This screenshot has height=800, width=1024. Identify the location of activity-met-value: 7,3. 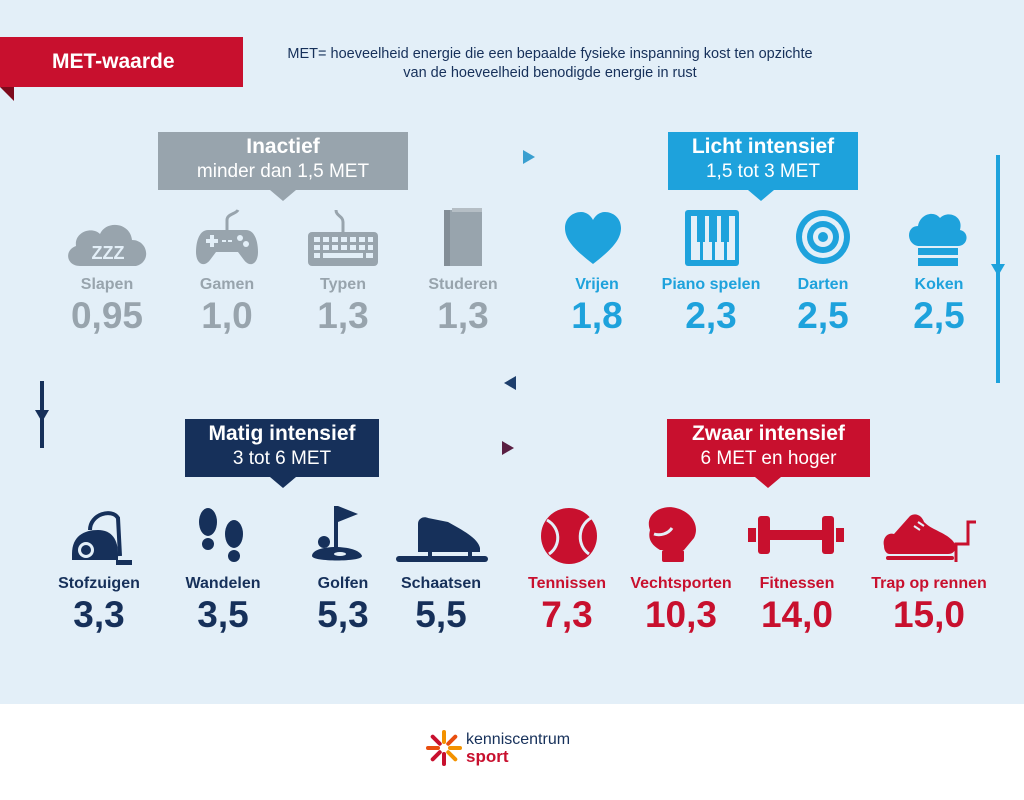
(567, 614).